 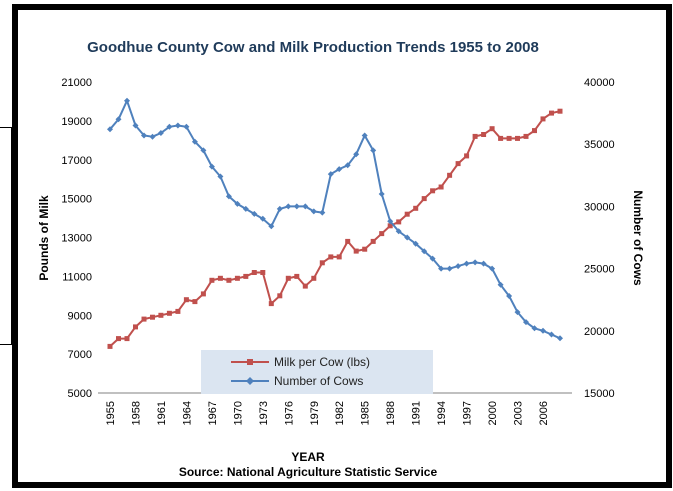 What do you see at coordinates (213, 413) in the screenshot?
I see `x-tick-label: 1967` at bounding box center [213, 413].